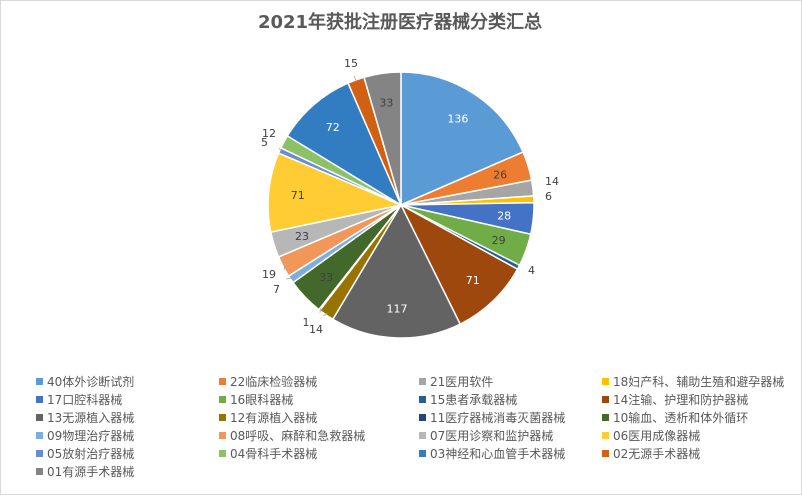  I want to click on legend-label: 40体外诊断试剂, so click(91, 382).